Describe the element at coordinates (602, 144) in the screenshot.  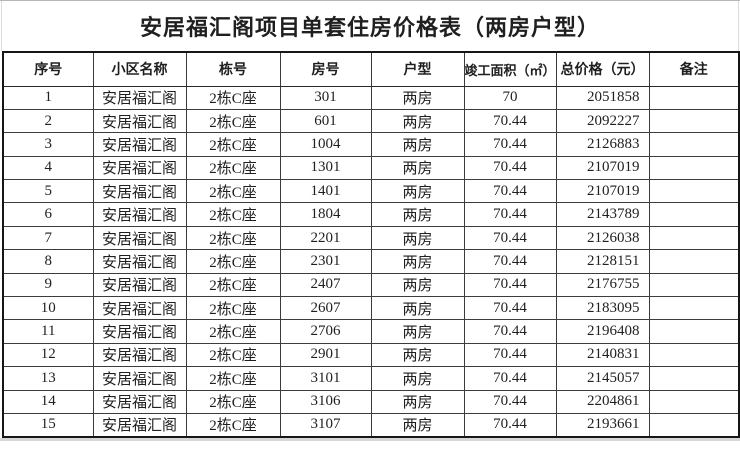
I see `cell-price: 2126883` at that location.